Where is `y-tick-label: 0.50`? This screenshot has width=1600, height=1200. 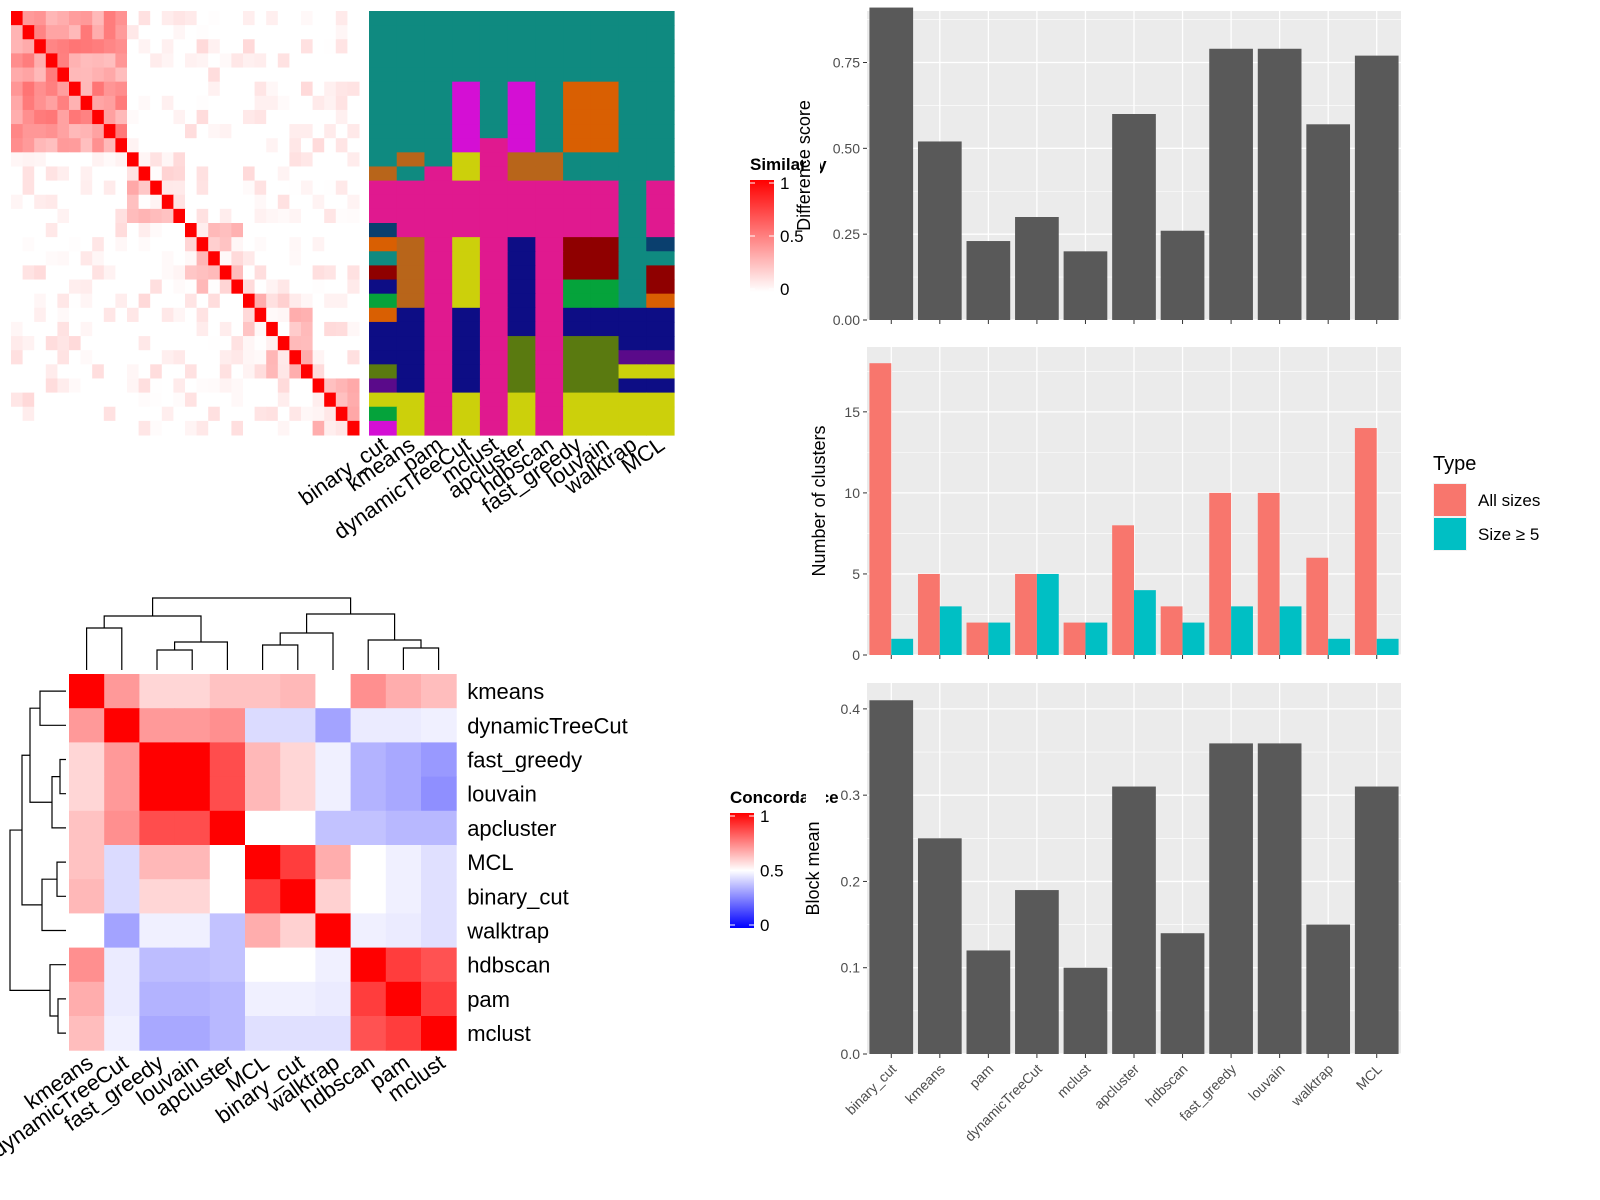 y-tick-label: 0.50 is located at coordinates (846, 148).